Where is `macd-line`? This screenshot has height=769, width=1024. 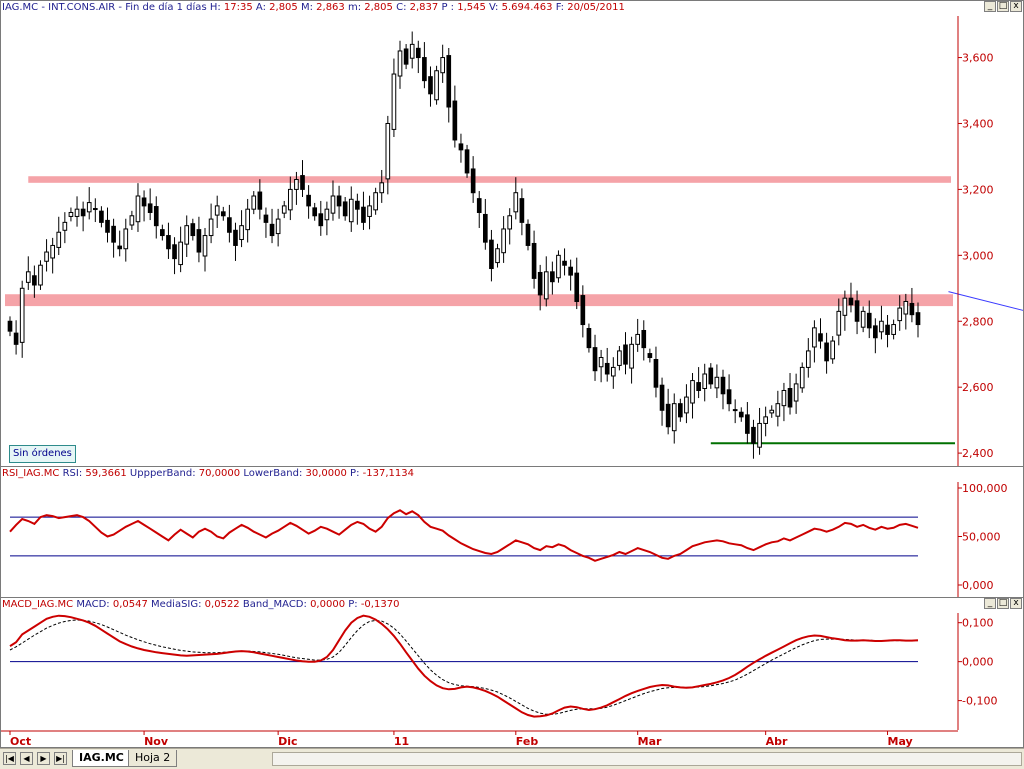 macd-line is located at coordinates (464, 666).